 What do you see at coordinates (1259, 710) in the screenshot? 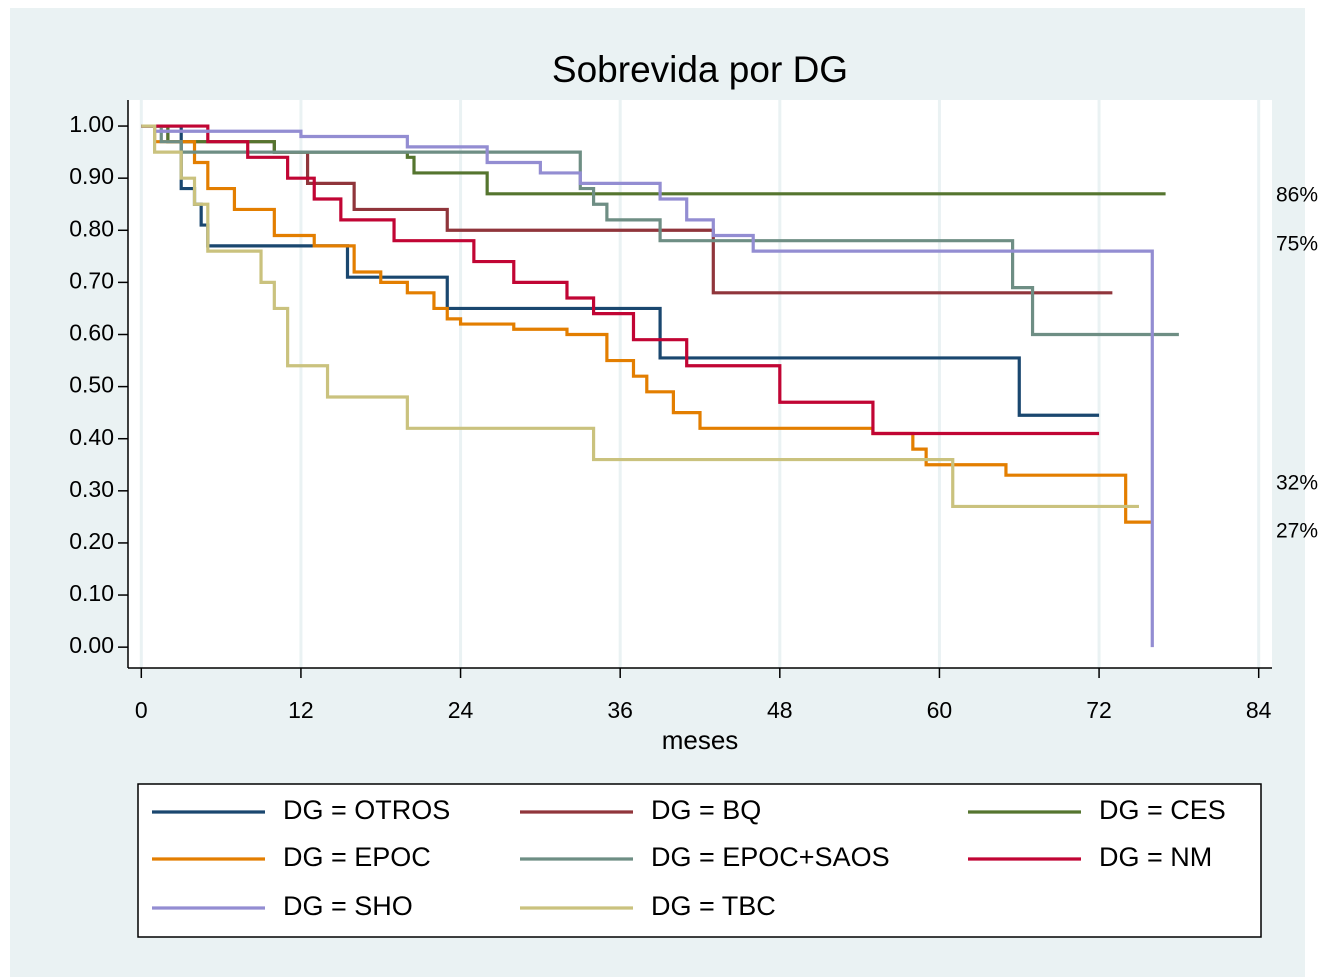
I see `x-tick-label: 84` at bounding box center [1259, 710].